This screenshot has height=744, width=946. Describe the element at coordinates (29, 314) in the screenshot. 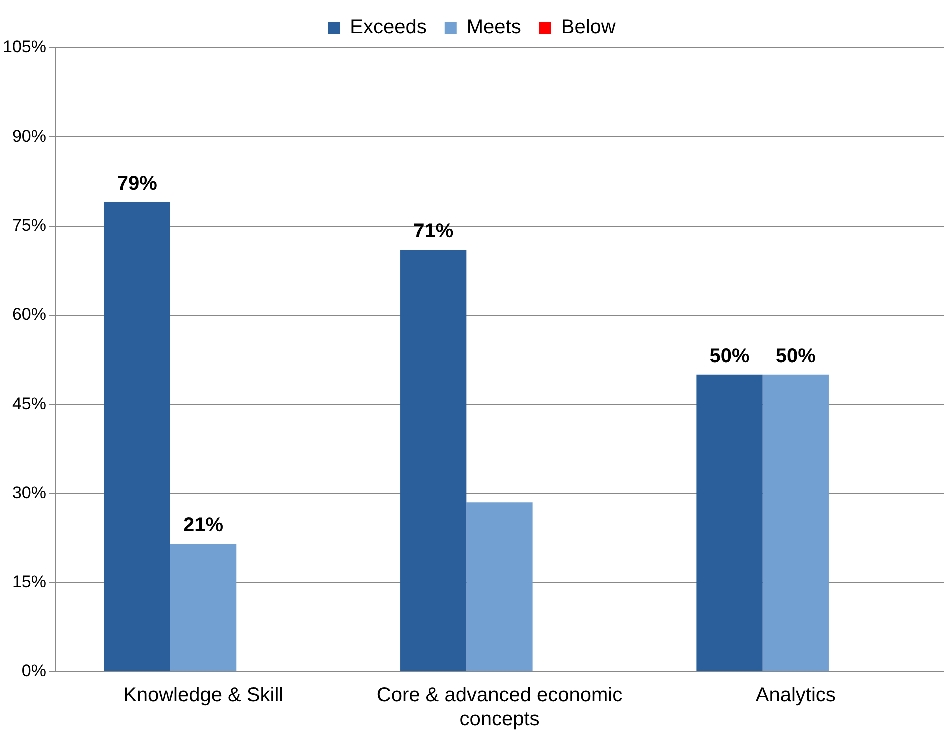

I see `y-tick-label: 60%` at that location.